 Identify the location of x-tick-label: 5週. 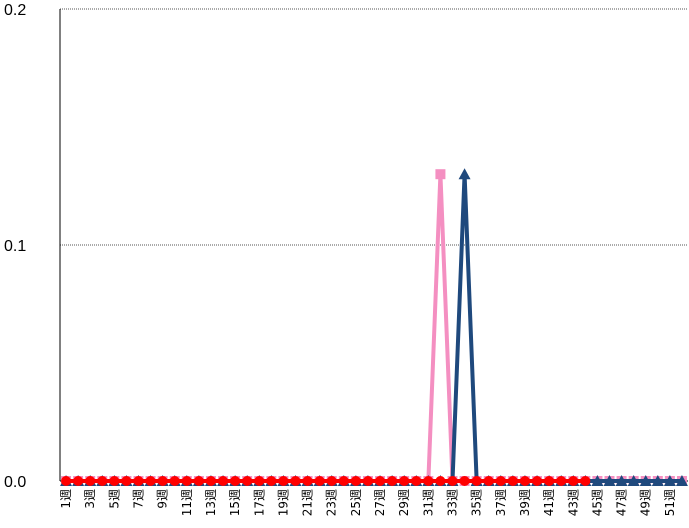
(114, 499).